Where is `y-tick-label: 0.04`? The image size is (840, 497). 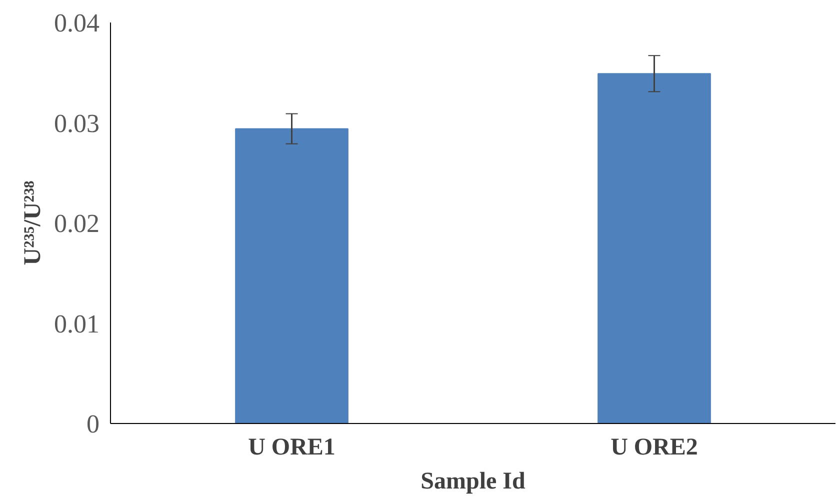
y-tick-label: 0.04 is located at coordinates (77, 23).